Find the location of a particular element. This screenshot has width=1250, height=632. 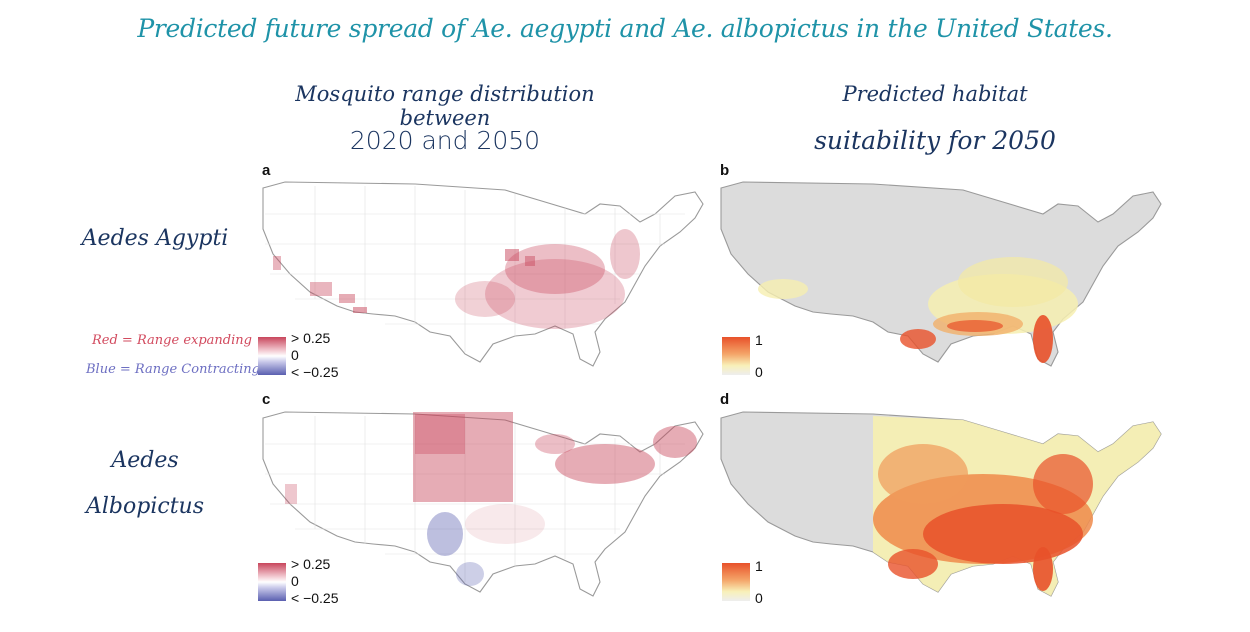

column-heading-range-line1: Mosquito range distribution between is located at coordinates (445, 106).